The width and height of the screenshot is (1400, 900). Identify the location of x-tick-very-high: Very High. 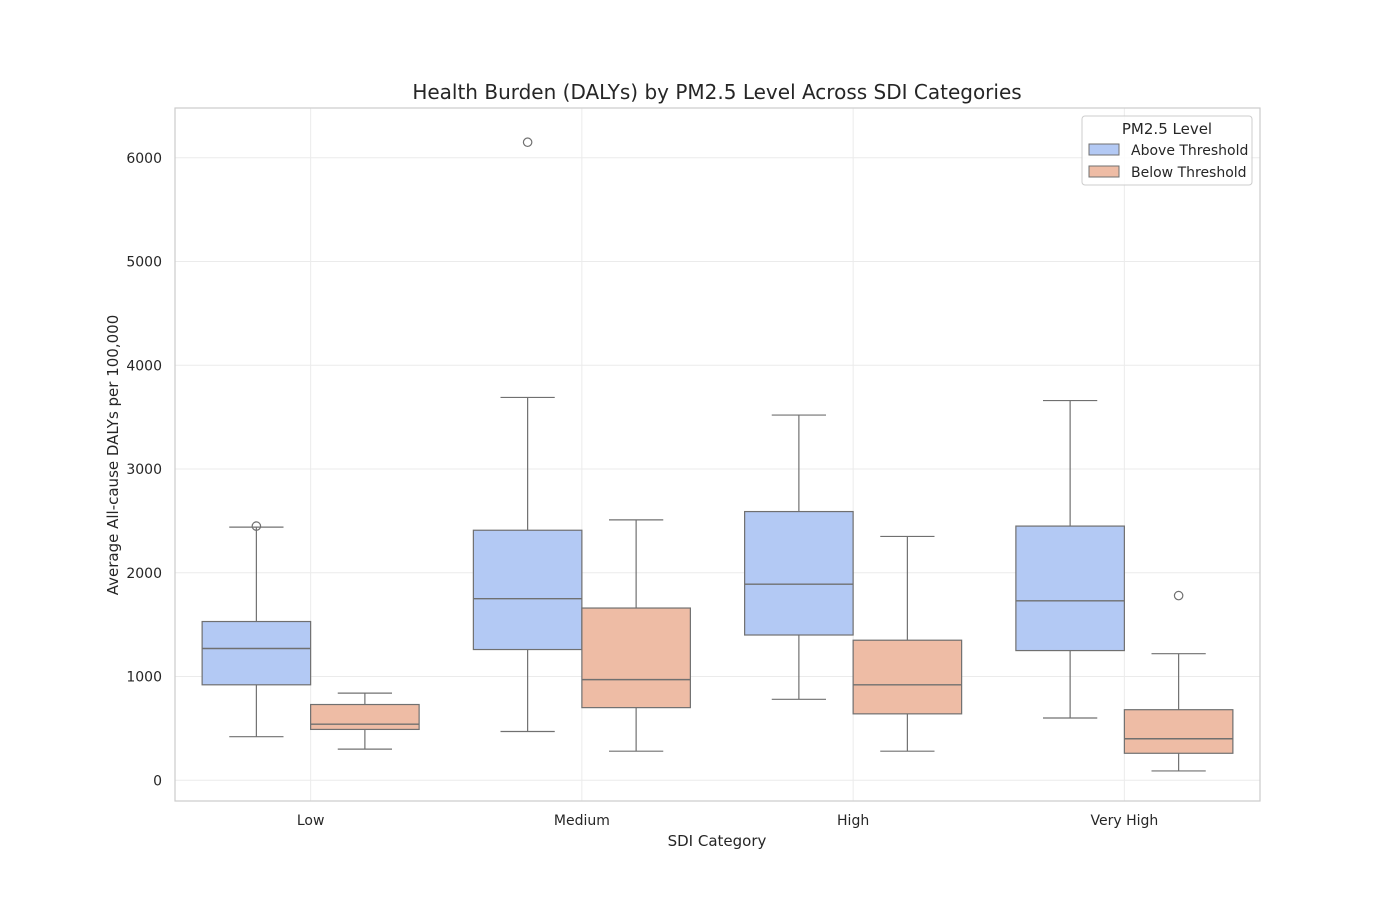
(1124, 821).